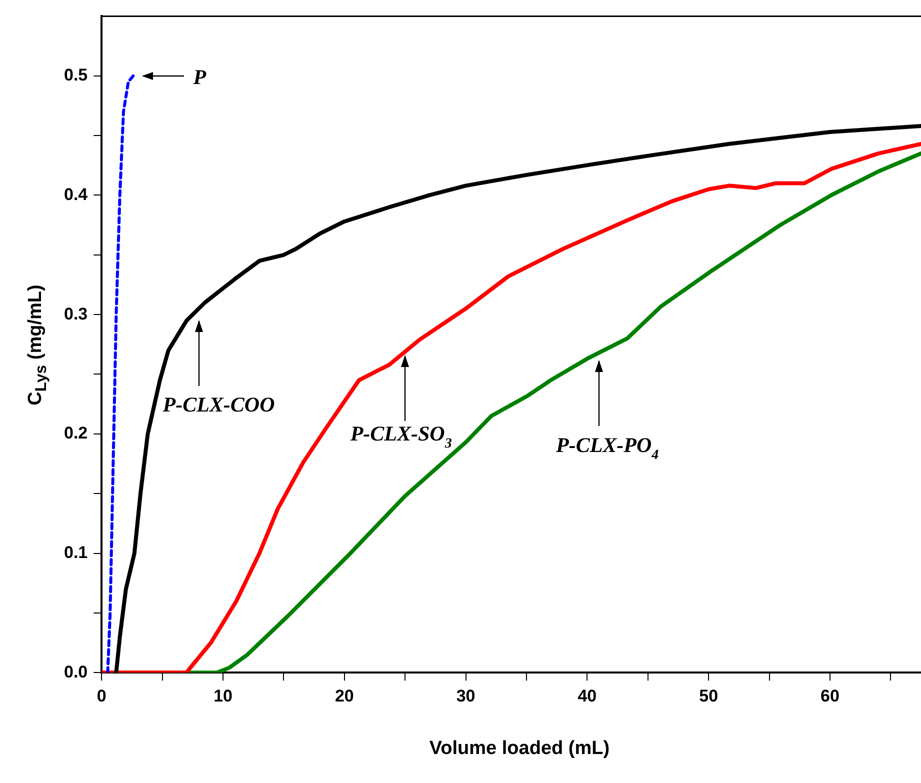 This screenshot has height=783, width=921. Describe the element at coordinates (101, 696) in the screenshot. I see `x-tick-label: 0` at that location.